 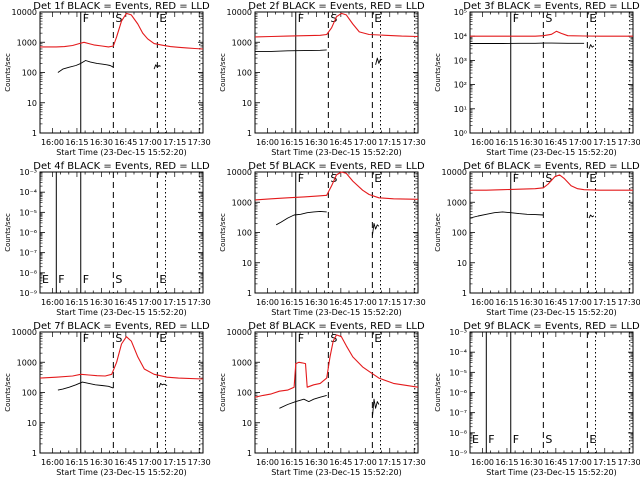 I want to click on y-tick-label: 10⁵, so click(x=460, y=12).